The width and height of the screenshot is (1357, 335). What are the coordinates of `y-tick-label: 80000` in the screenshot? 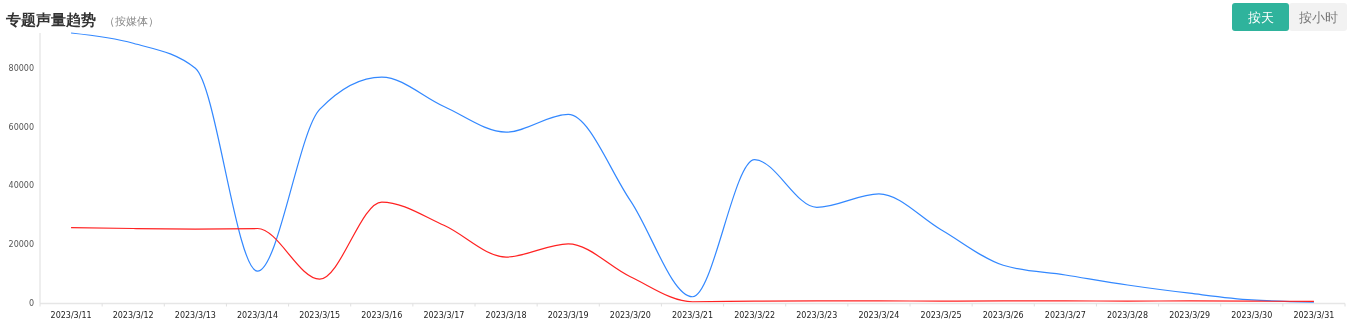 It's located at (21, 68).